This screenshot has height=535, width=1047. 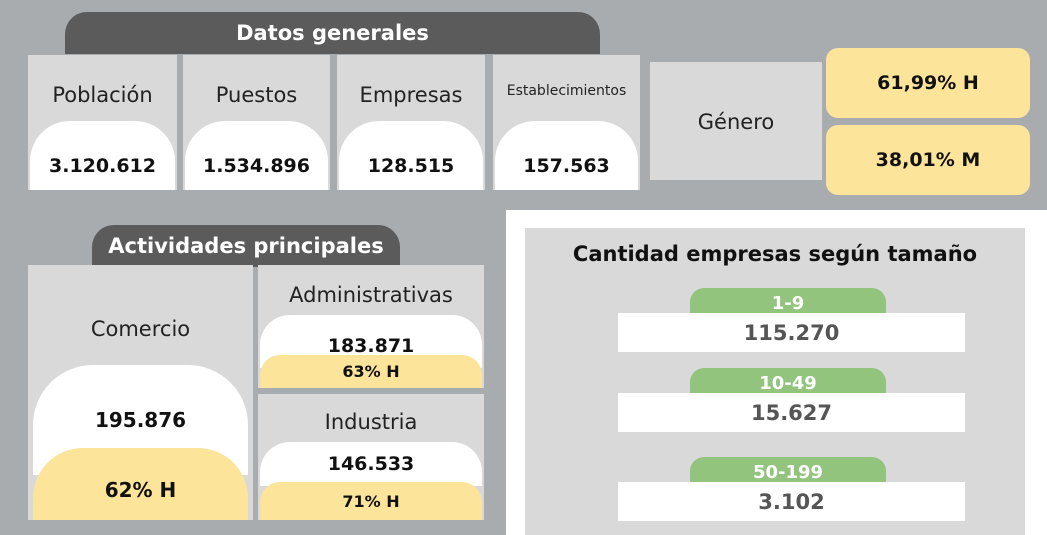 What do you see at coordinates (371, 501) in the screenshot?
I see `activity-share: 71% H` at bounding box center [371, 501].